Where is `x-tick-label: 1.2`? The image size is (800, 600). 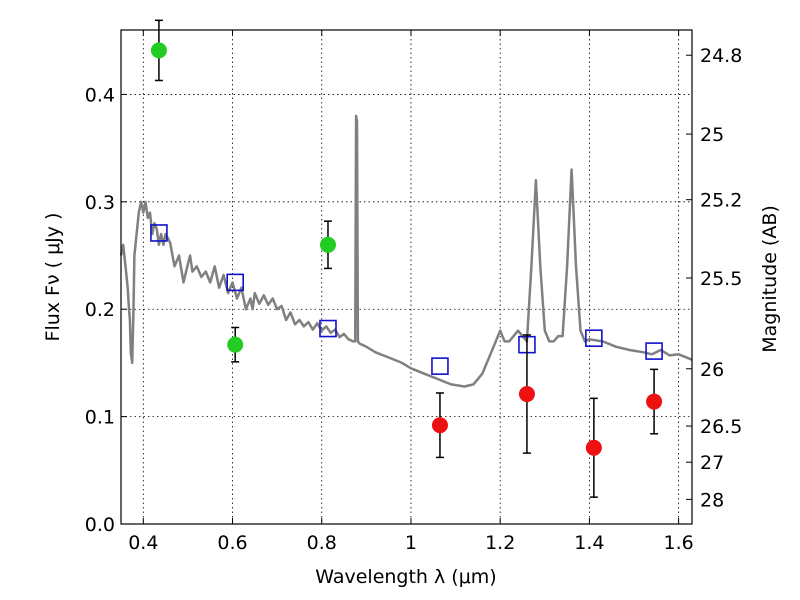 x-tick-label: 1.2 is located at coordinates (500, 543).